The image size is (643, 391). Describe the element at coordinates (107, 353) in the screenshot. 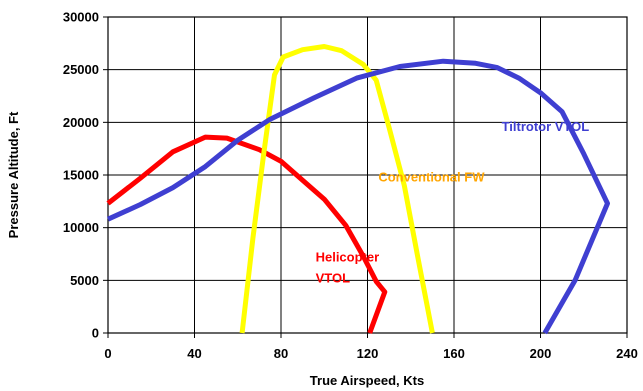

I see `x-tick-label: 0` at that location.